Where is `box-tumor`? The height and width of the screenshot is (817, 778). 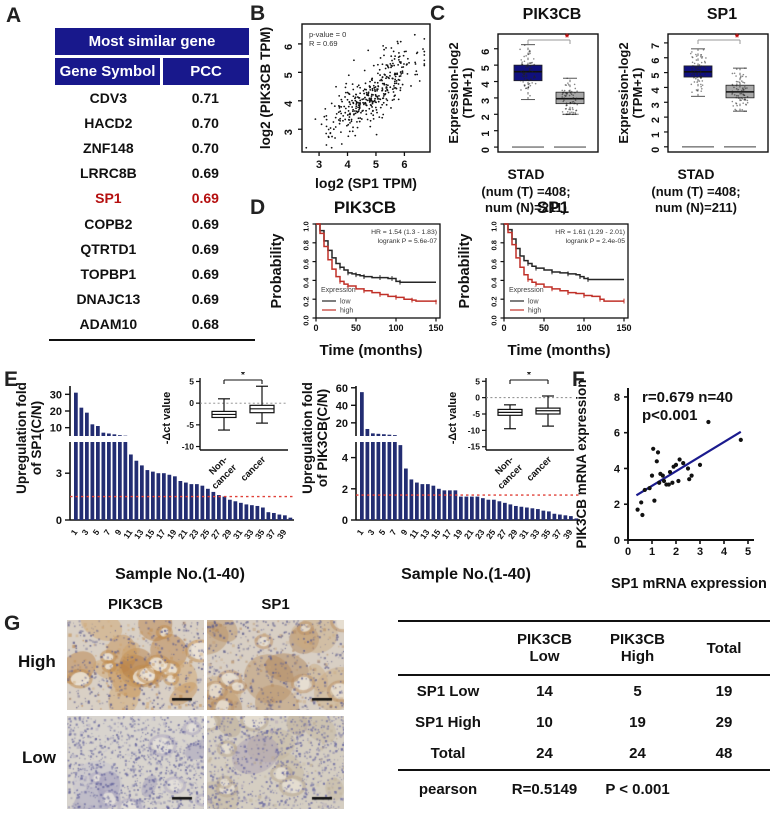
box-tumor is located at coordinates (528, 73).